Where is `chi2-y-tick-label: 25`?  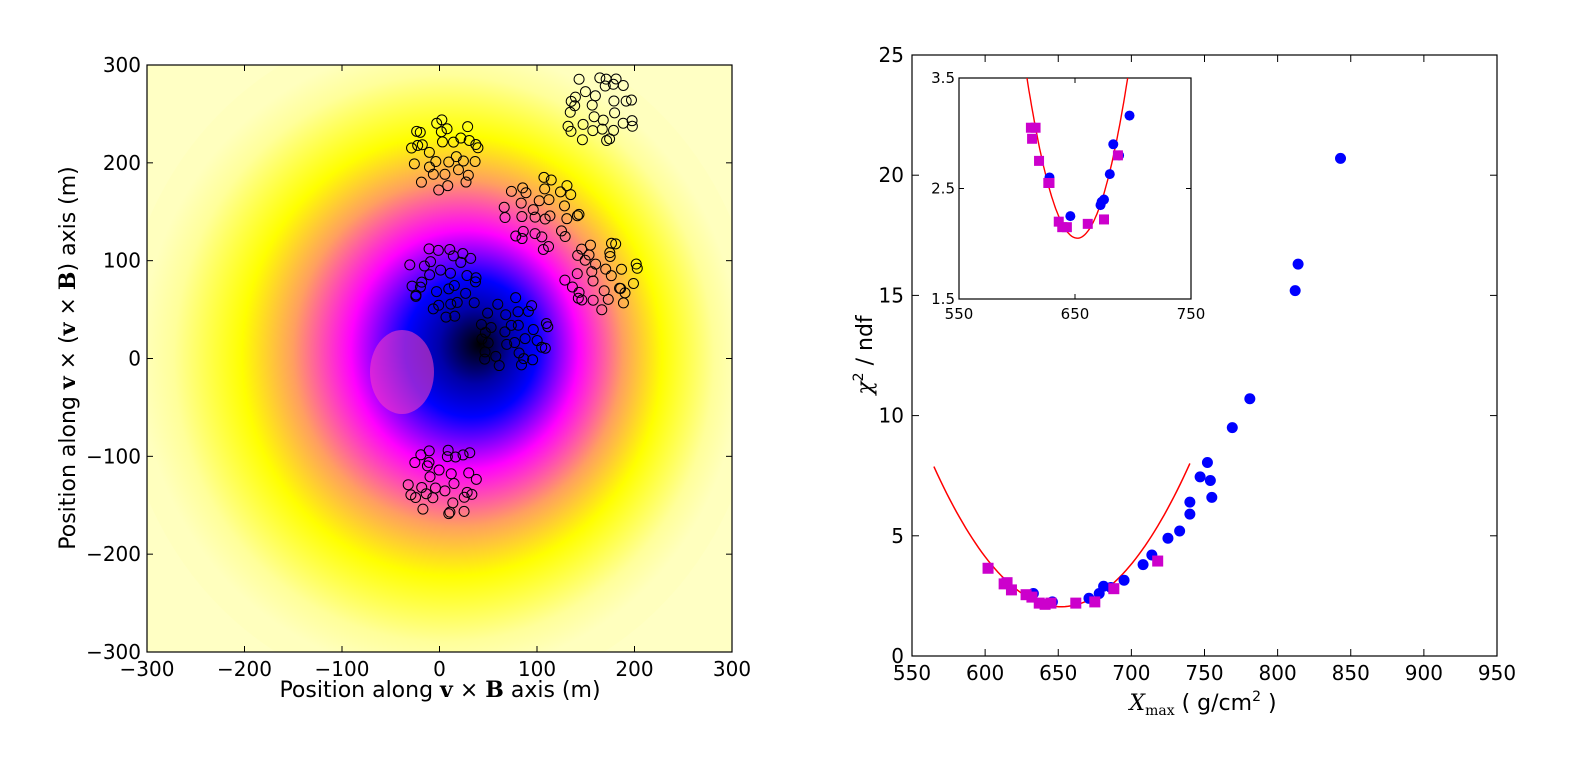
chi2-y-tick-label: 25 is located at coordinates (891, 55).